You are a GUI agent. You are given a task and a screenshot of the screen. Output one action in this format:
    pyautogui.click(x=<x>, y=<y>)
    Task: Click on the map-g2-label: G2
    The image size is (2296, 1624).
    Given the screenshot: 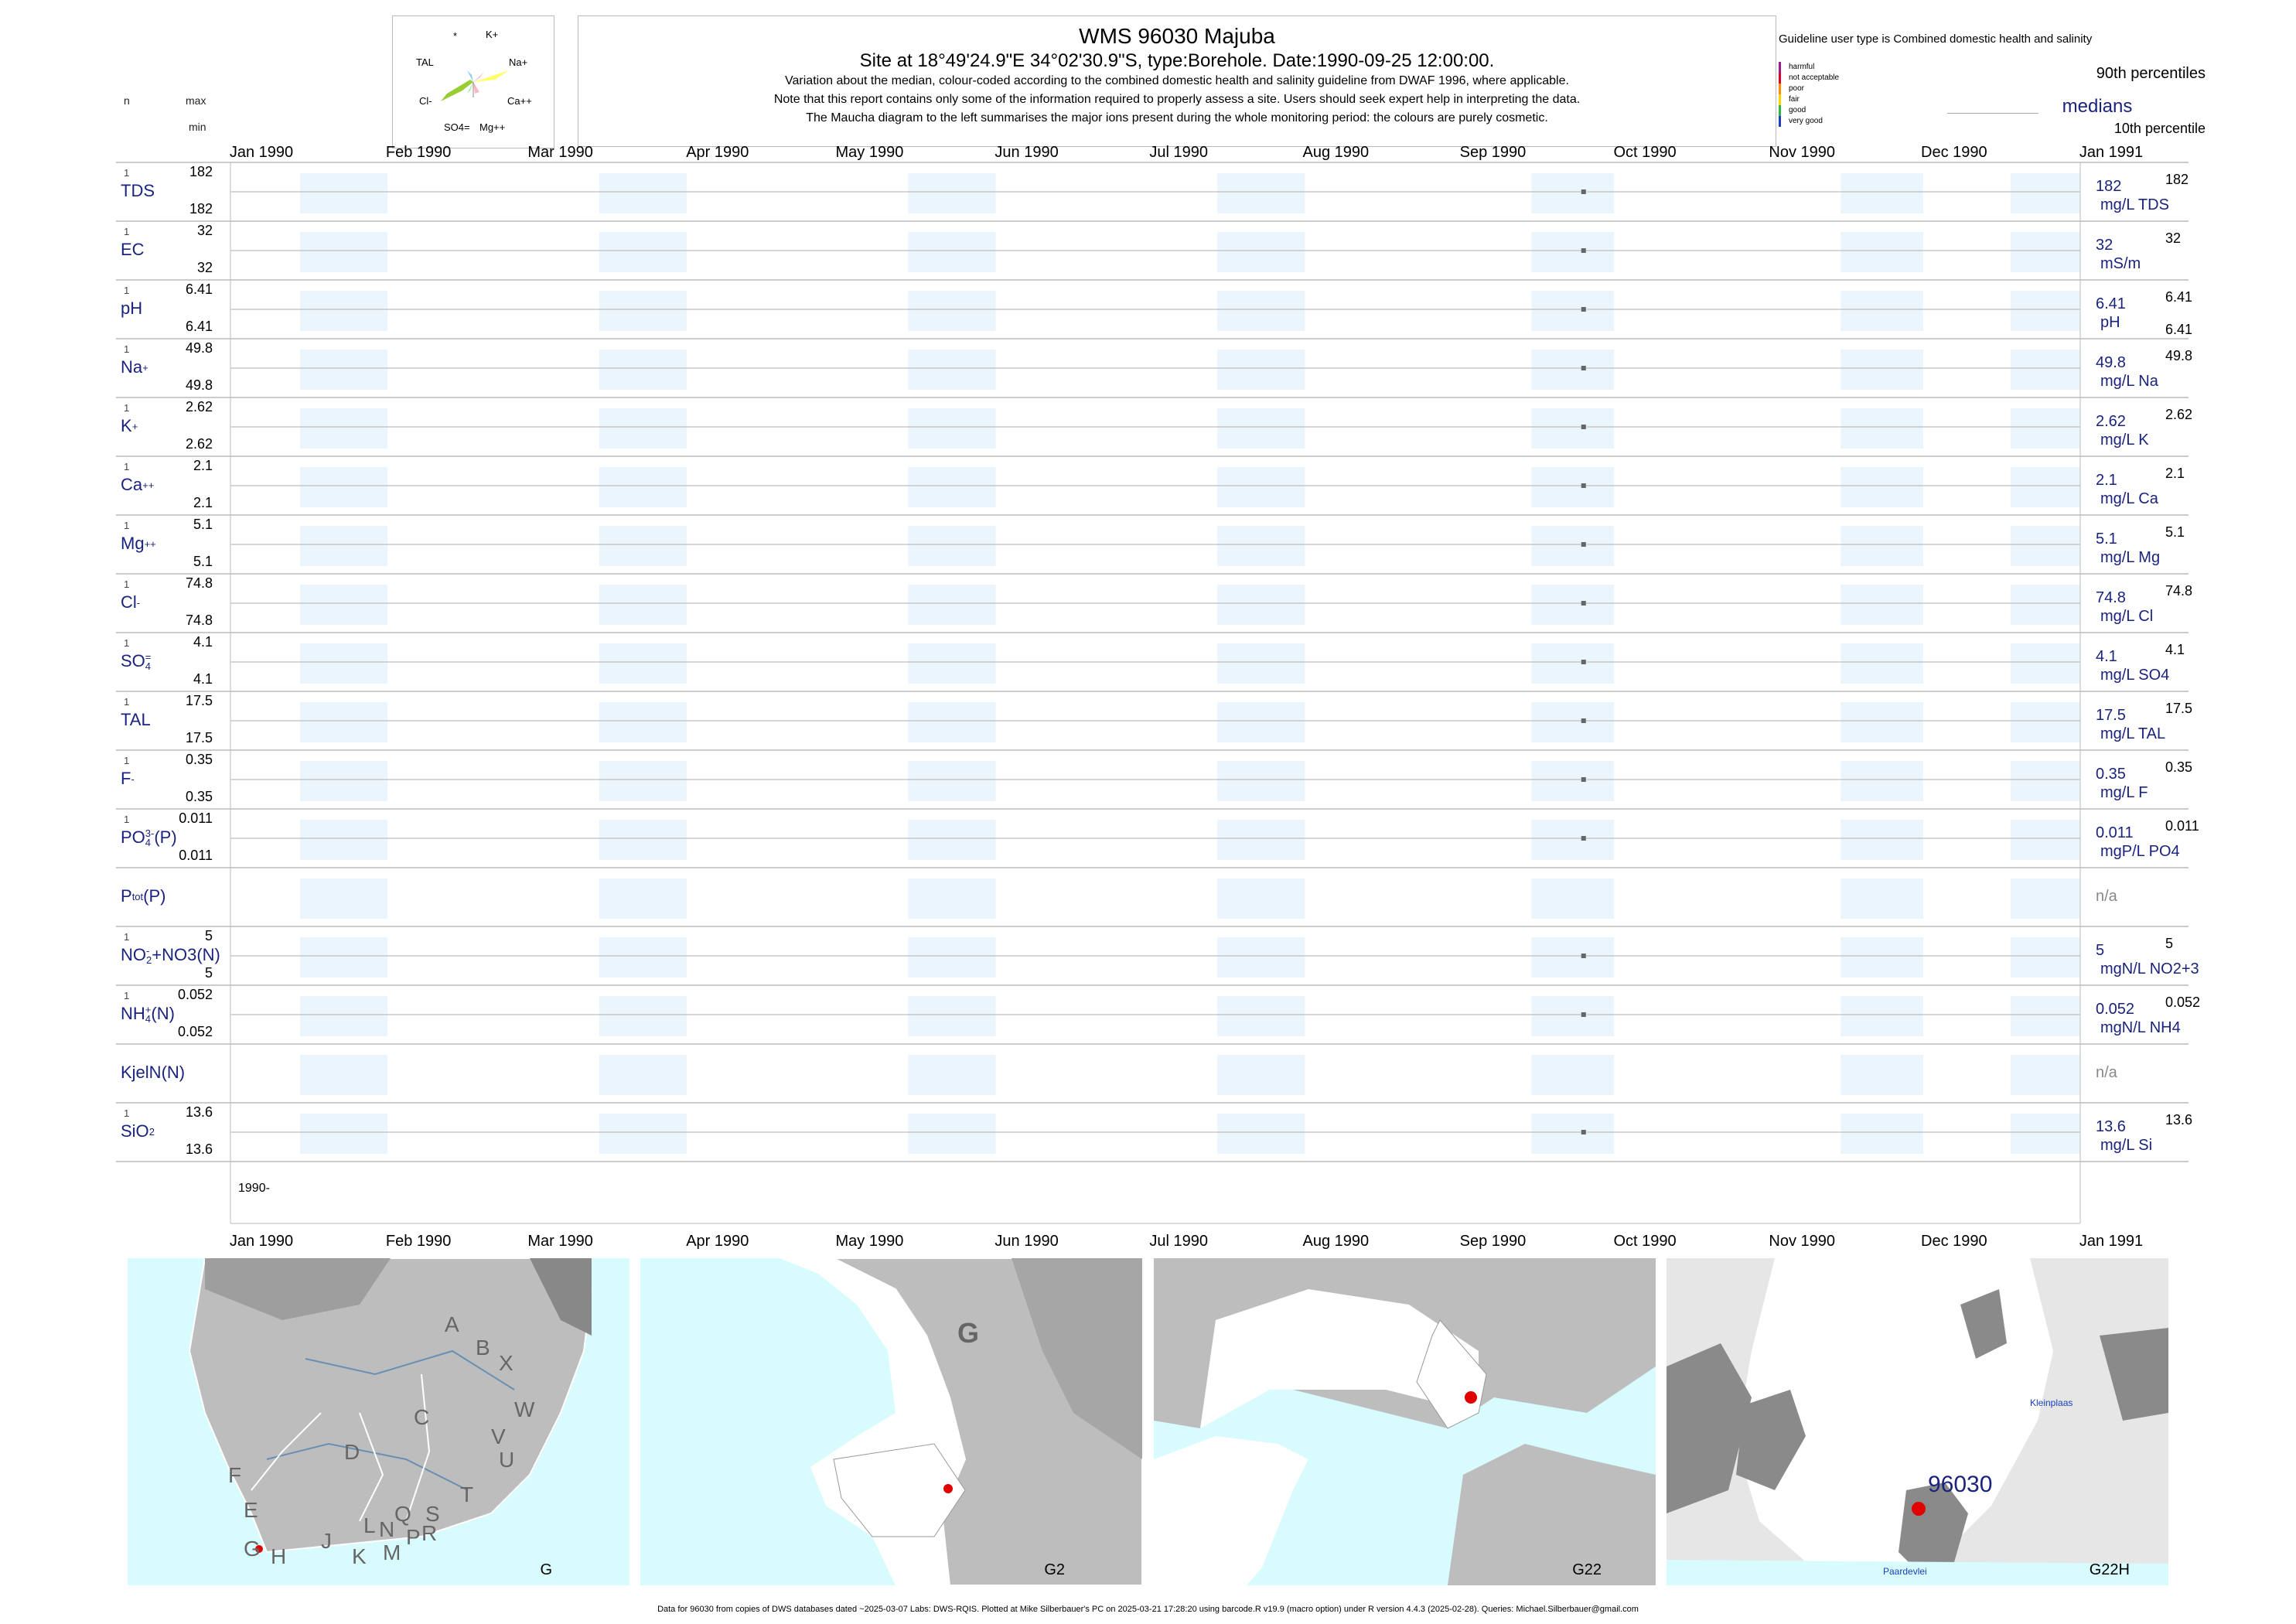 What is the action you would take?
    pyautogui.click(x=1054, y=1569)
    